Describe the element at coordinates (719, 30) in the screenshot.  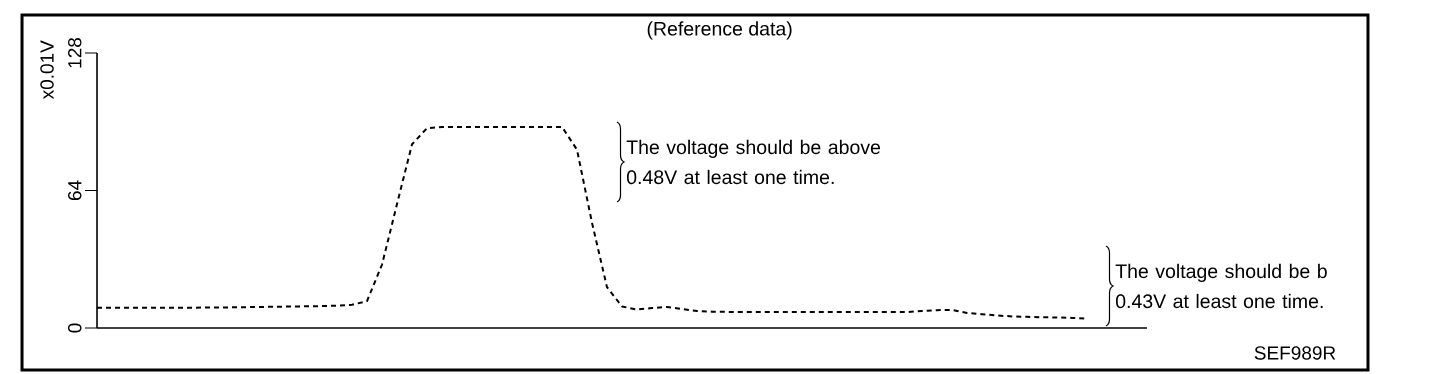
I see `chart-title: (Reference data)` at that location.